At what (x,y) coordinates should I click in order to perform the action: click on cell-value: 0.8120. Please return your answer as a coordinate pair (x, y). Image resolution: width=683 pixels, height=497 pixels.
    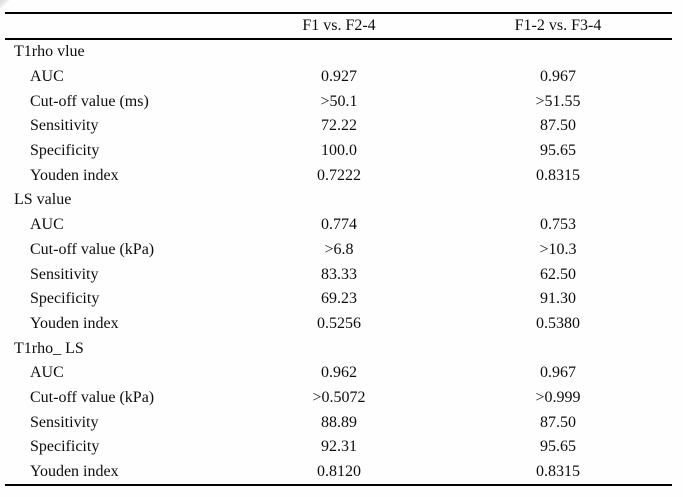
    Looking at the image, I should click on (339, 472).